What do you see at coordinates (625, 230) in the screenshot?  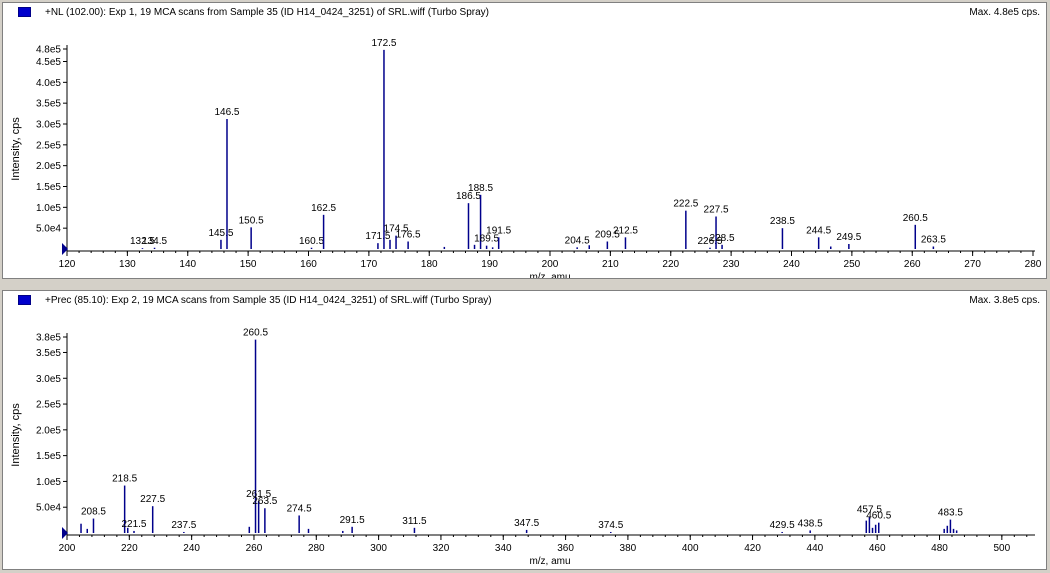 I see `peak-label: 212.5` at bounding box center [625, 230].